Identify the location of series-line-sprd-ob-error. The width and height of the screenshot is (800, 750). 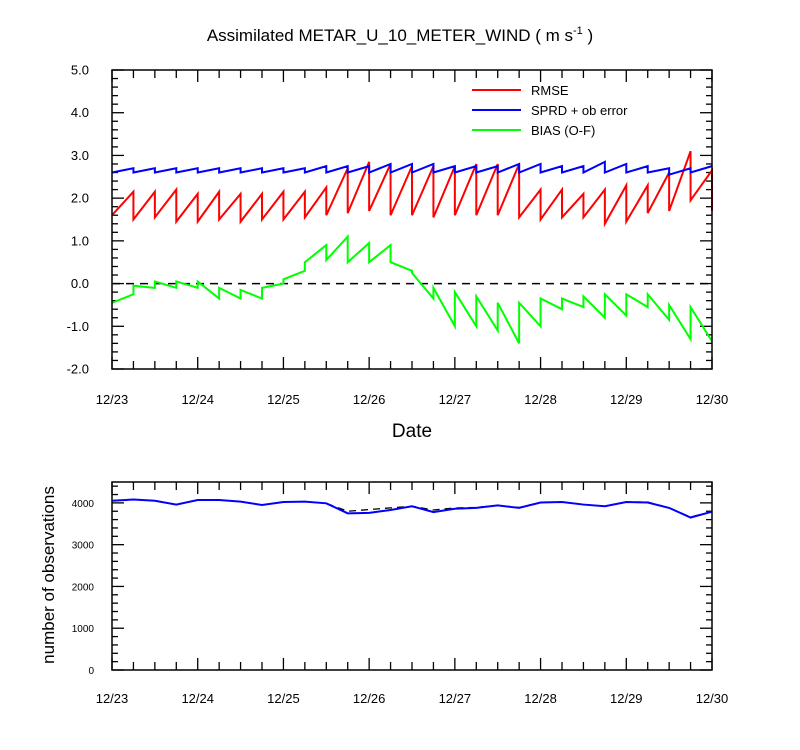
(412, 168).